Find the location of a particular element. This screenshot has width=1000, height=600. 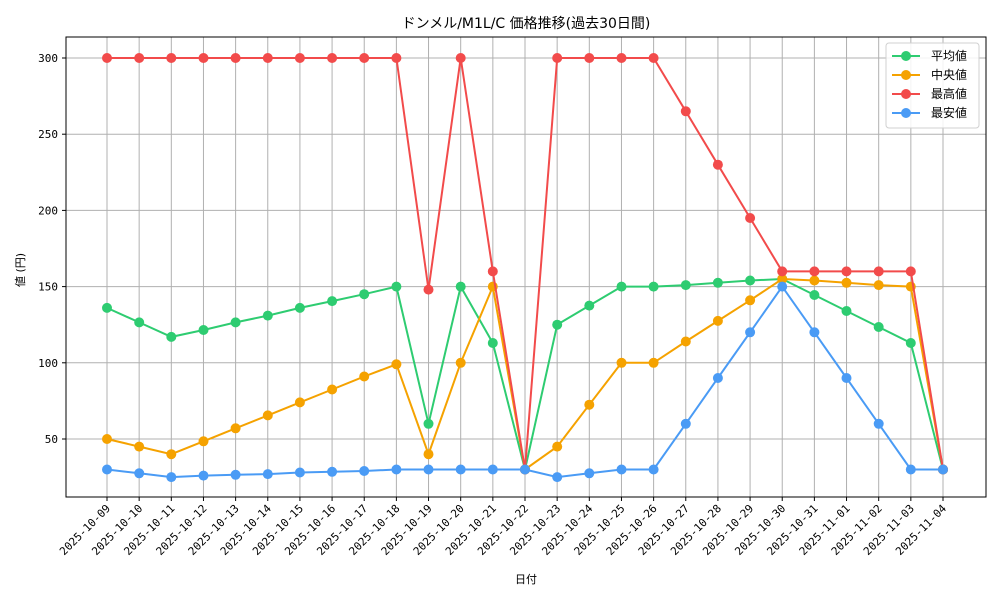

legend-label: 平均値 is located at coordinates (949, 55).